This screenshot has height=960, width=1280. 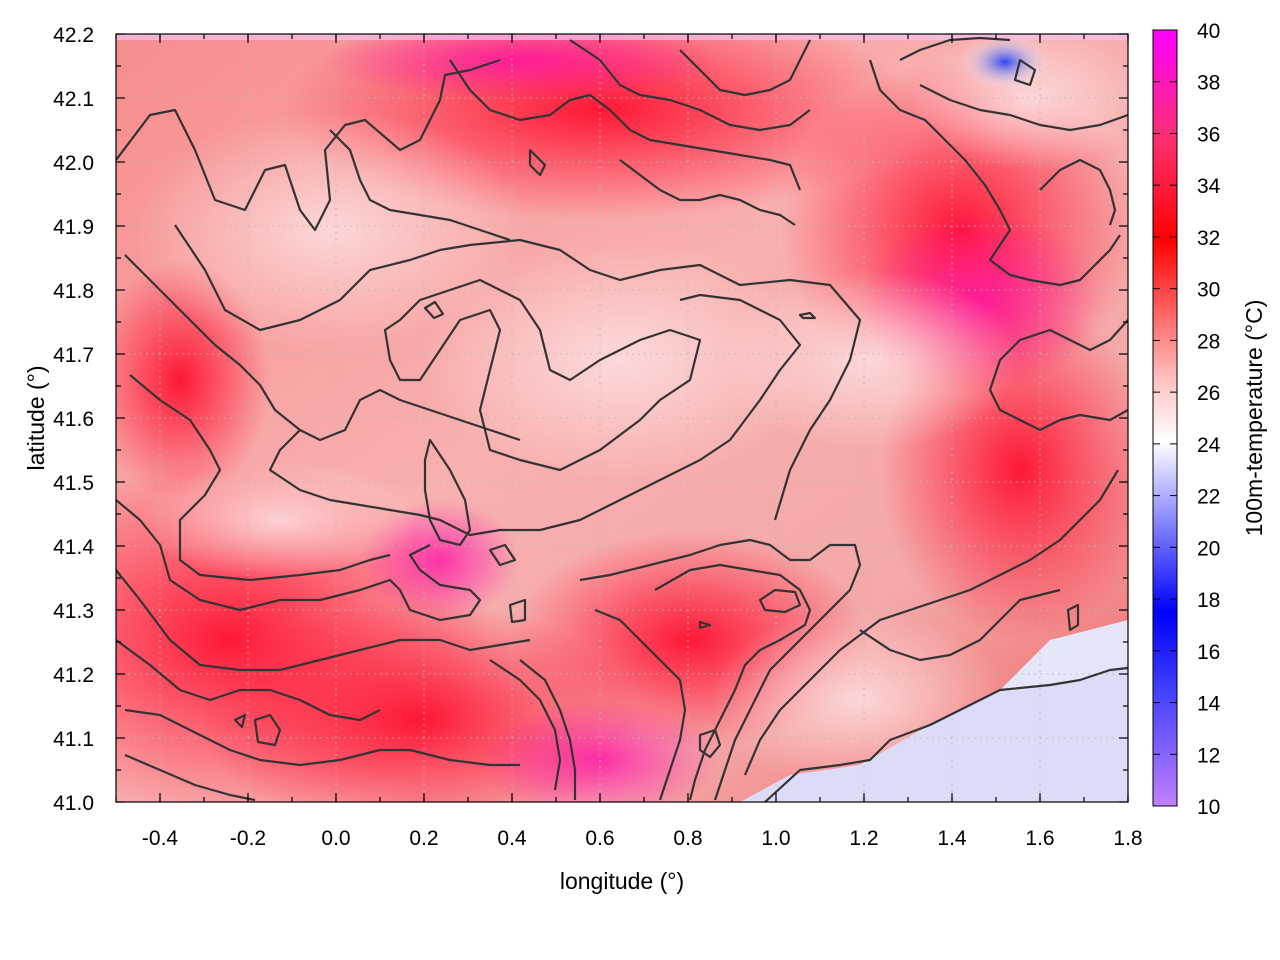 I want to click on y-tick-label: 41.4, so click(x=73, y=547).